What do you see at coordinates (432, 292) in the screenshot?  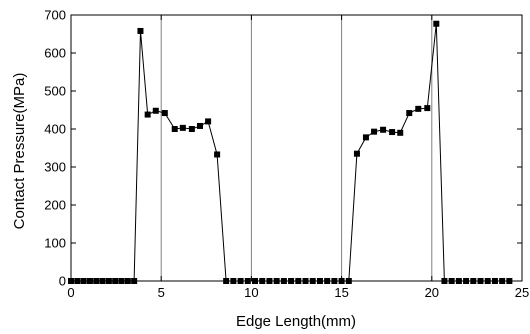 I see `x-tick-label: 20` at bounding box center [432, 292].